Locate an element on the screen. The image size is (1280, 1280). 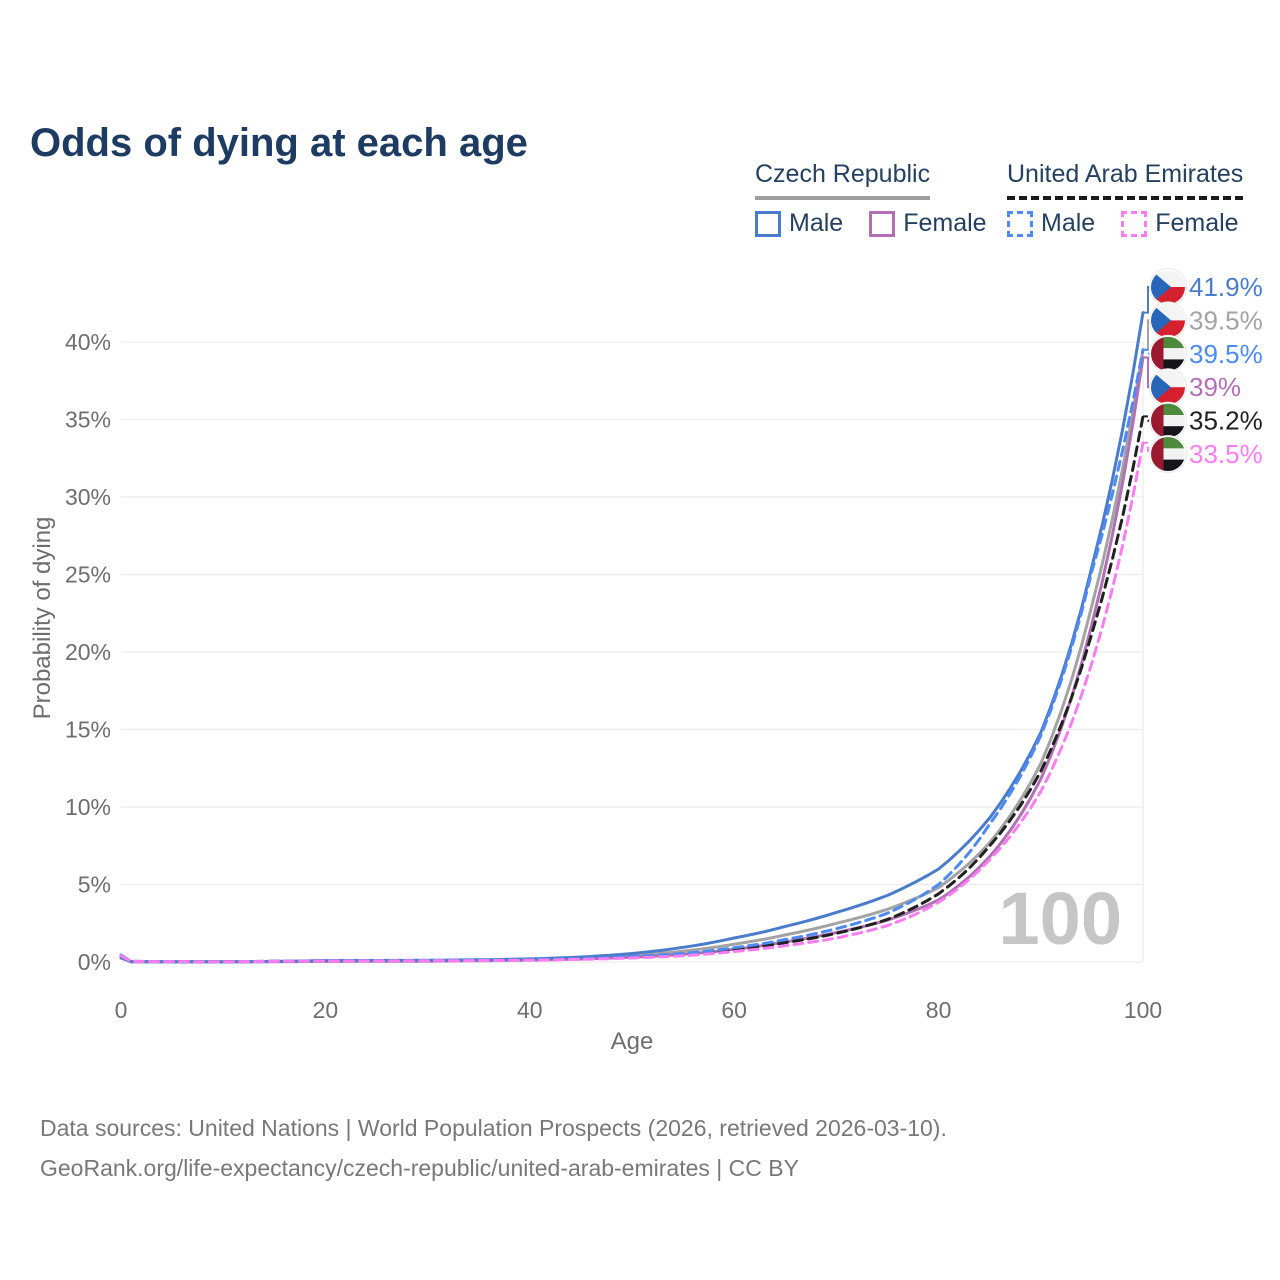
age-watermark: 100 is located at coordinates (1060, 918).